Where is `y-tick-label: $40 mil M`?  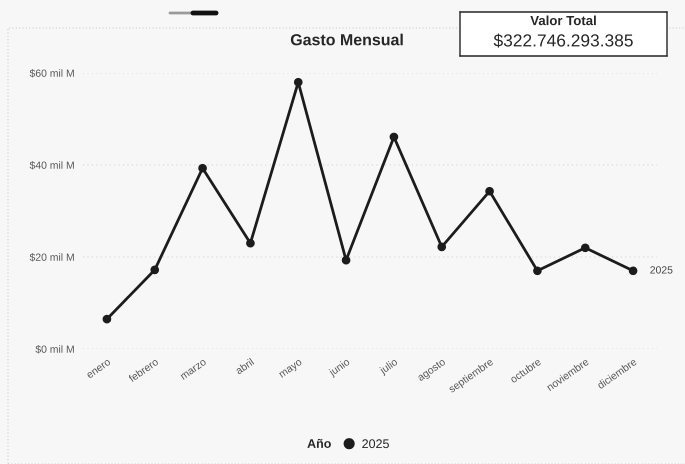 y-tick-label: $40 mil M is located at coordinates (52, 165).